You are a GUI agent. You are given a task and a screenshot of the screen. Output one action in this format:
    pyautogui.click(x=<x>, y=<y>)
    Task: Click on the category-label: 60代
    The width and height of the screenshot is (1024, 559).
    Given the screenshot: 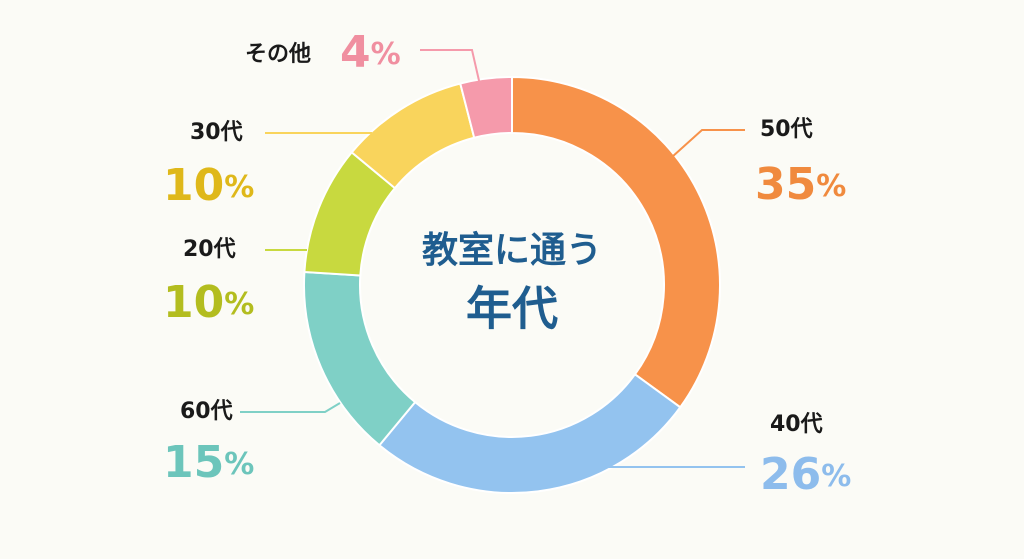 What is the action you would take?
    pyautogui.click(x=206, y=411)
    